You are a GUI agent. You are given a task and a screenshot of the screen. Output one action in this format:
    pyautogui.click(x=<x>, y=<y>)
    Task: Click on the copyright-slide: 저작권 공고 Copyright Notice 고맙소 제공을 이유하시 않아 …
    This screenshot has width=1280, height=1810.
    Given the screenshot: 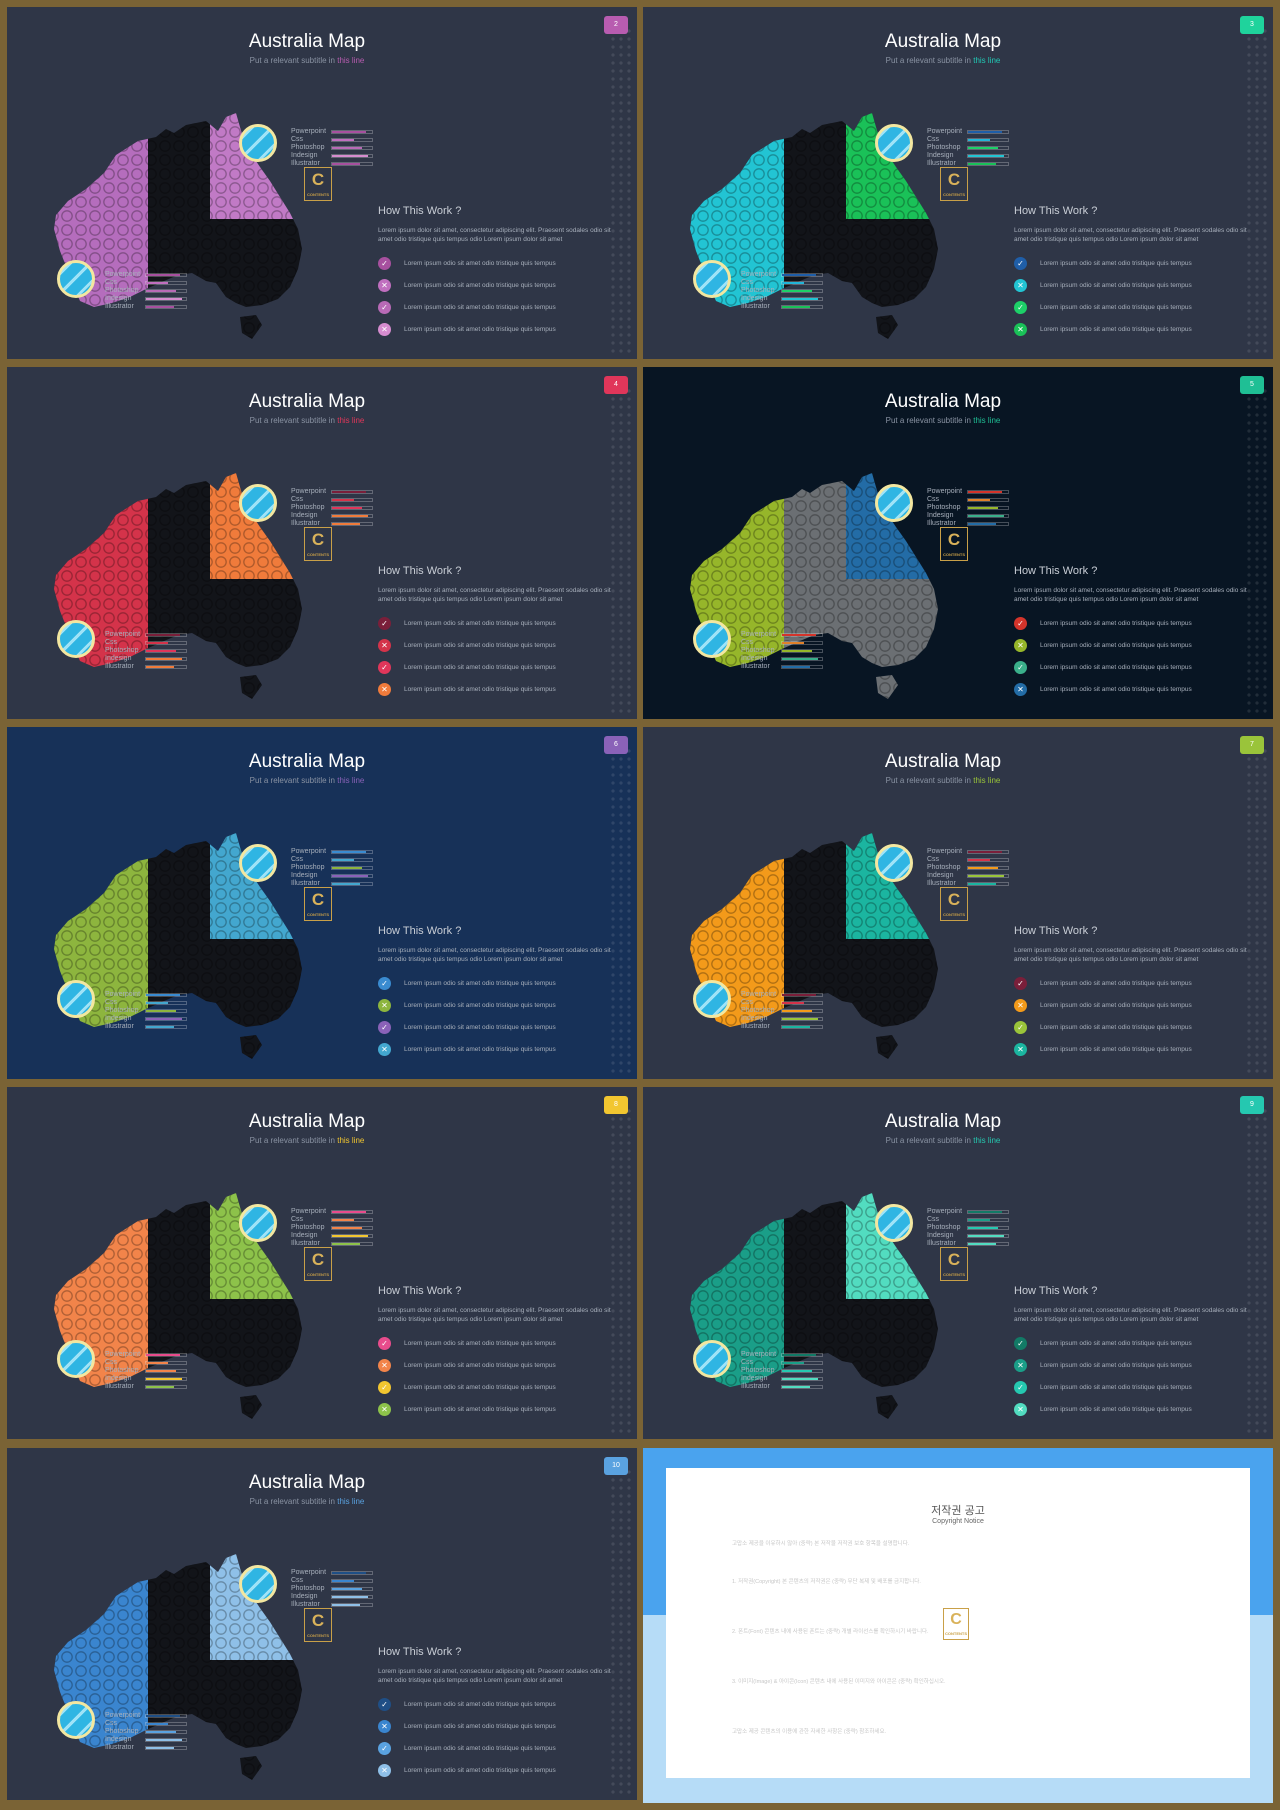 What is the action you would take?
    pyautogui.click(x=958, y=1625)
    